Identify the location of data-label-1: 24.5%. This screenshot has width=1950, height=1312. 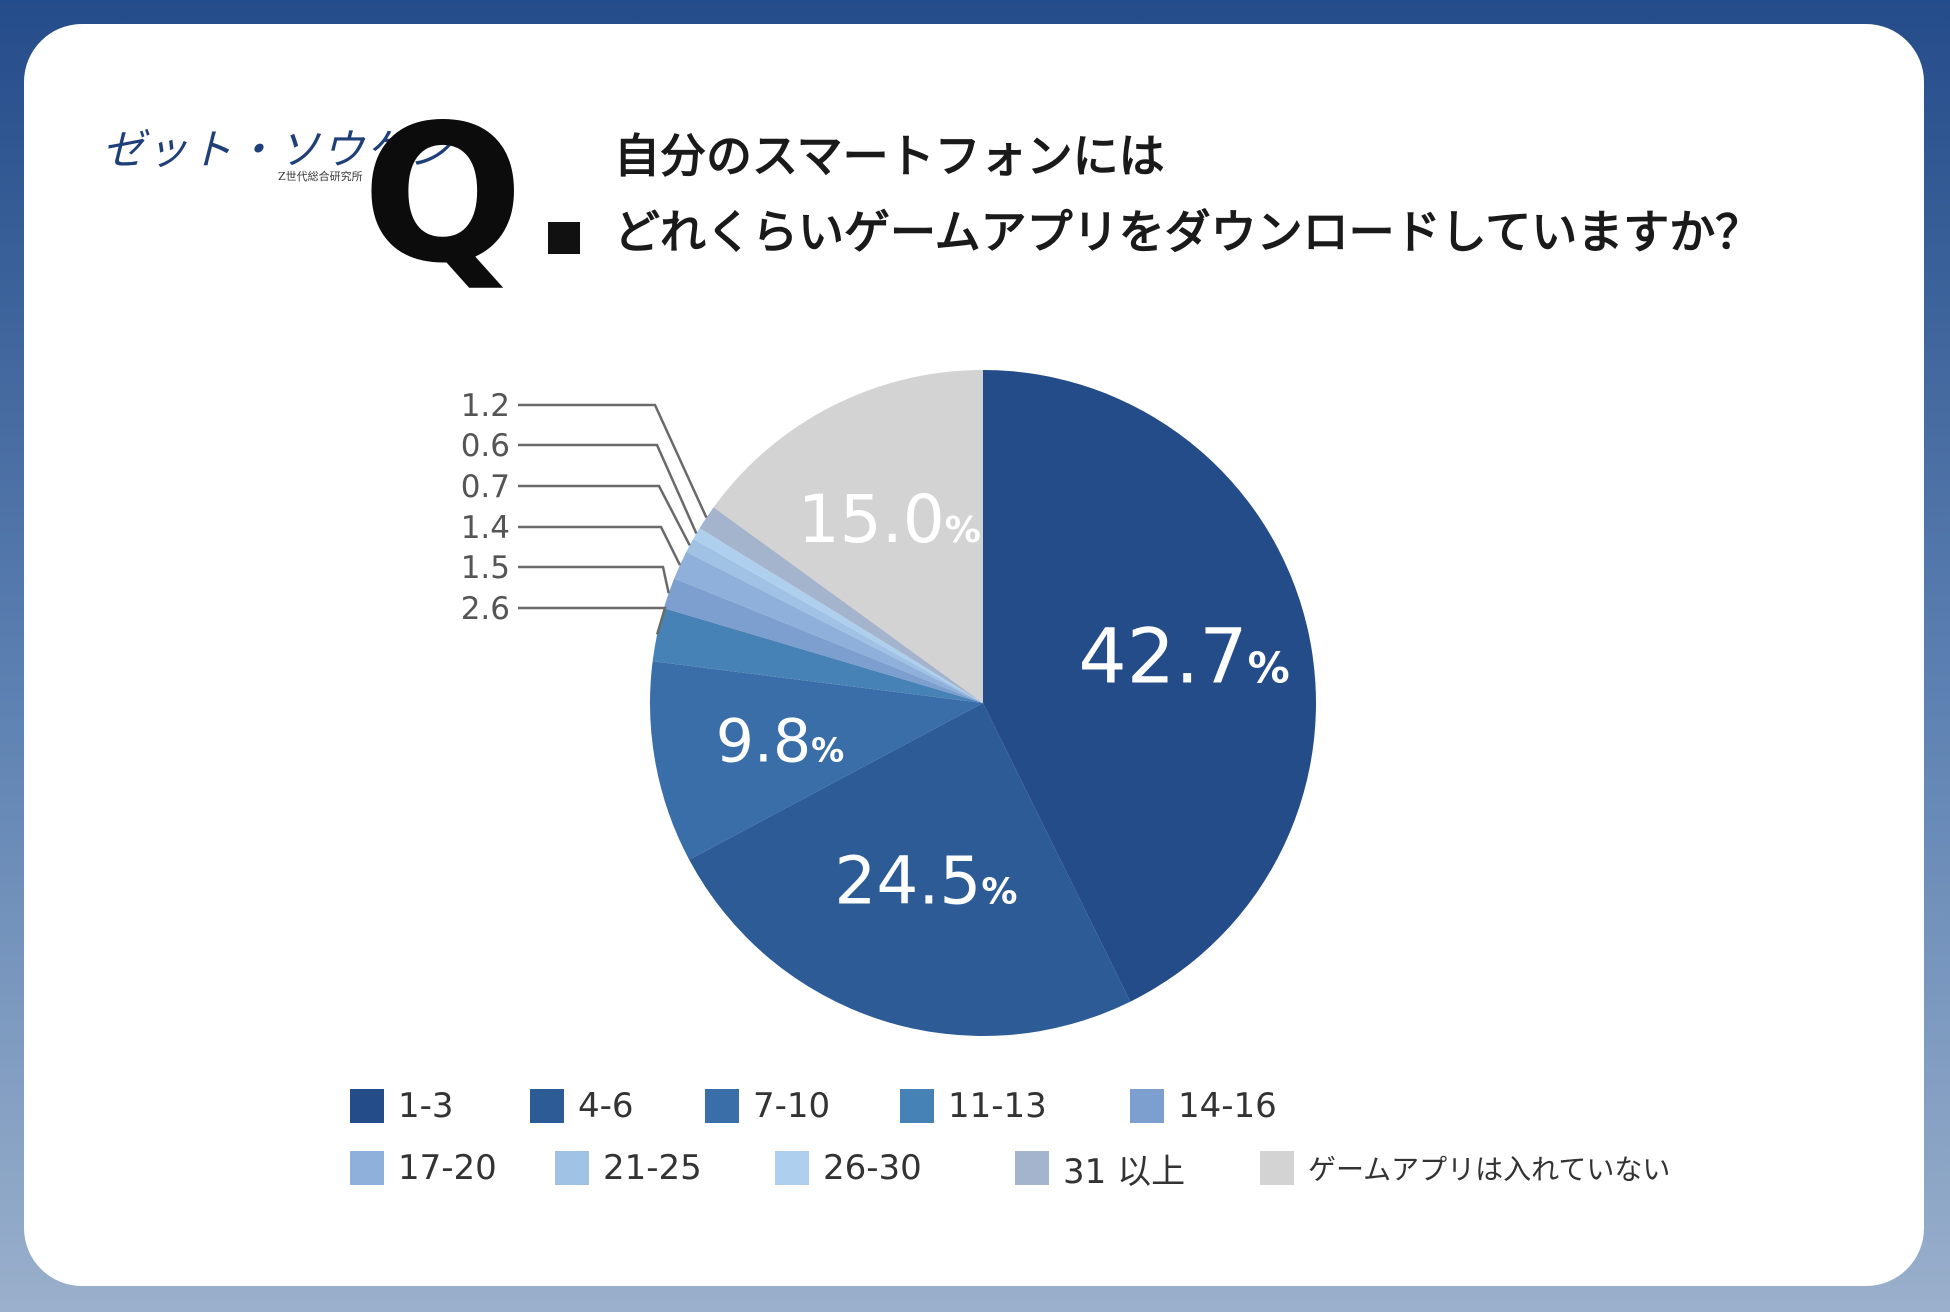
(925, 881).